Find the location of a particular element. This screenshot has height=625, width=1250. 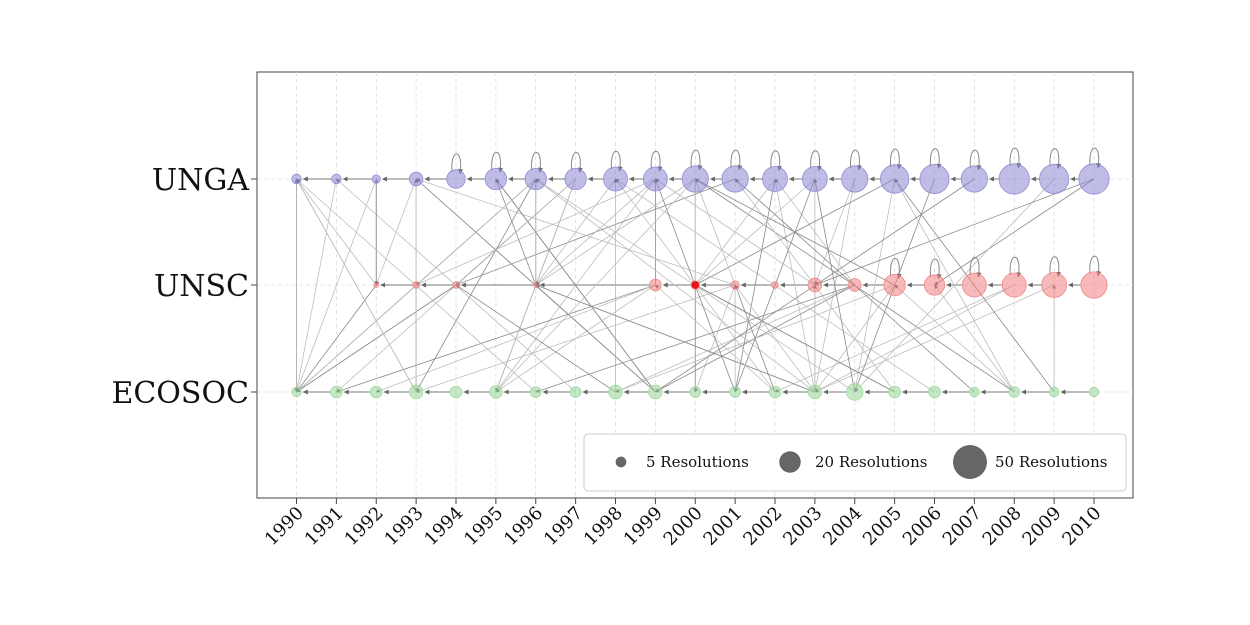

node-unsc-1994 is located at coordinates (456, 285).